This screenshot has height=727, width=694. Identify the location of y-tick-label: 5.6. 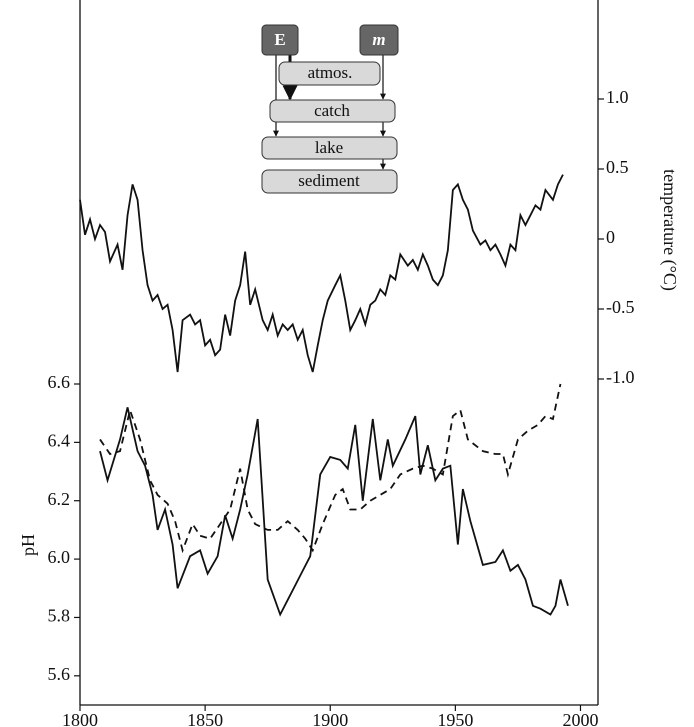
(59, 674).